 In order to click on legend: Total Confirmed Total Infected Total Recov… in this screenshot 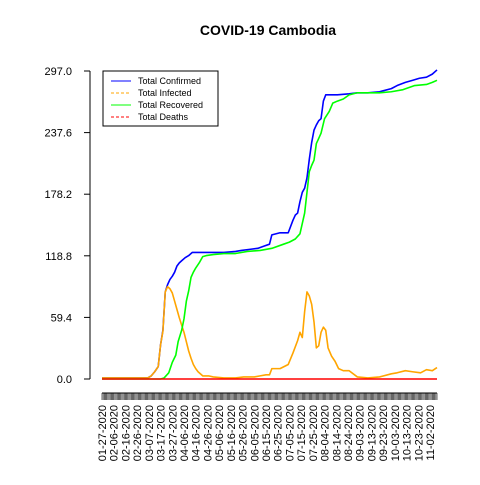, I will do `click(160, 98)`.